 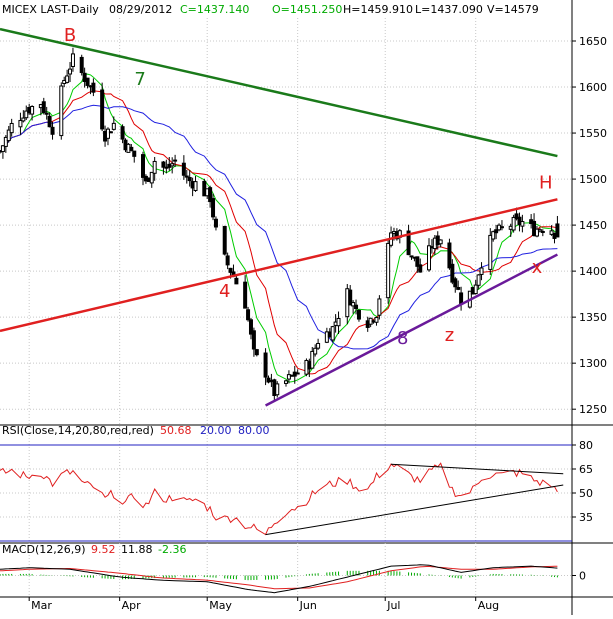 I want to click on x-tick-label: Jul, so click(x=393, y=605).